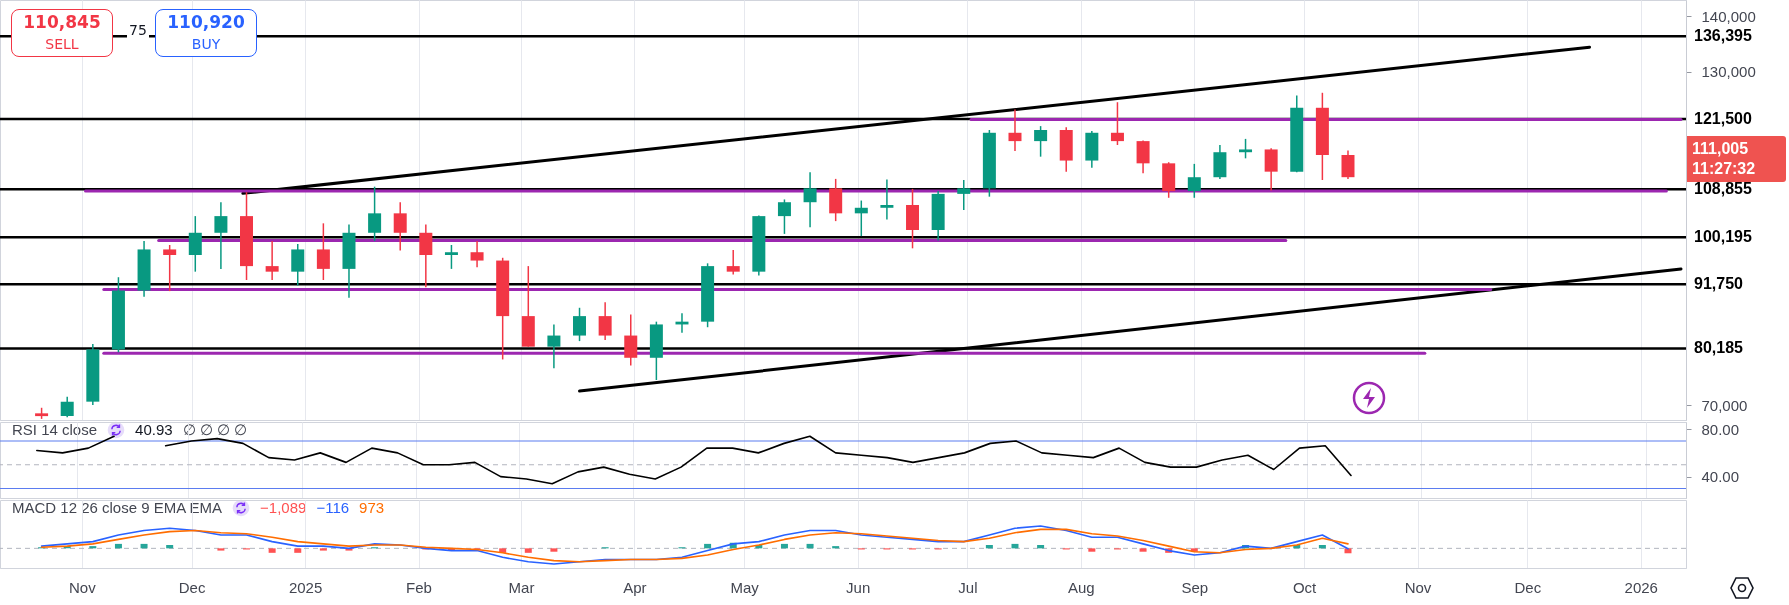 The width and height of the screenshot is (1789, 605). Describe the element at coordinates (1641, 587) in the screenshot. I see `x-tick-label: 2026` at that location.